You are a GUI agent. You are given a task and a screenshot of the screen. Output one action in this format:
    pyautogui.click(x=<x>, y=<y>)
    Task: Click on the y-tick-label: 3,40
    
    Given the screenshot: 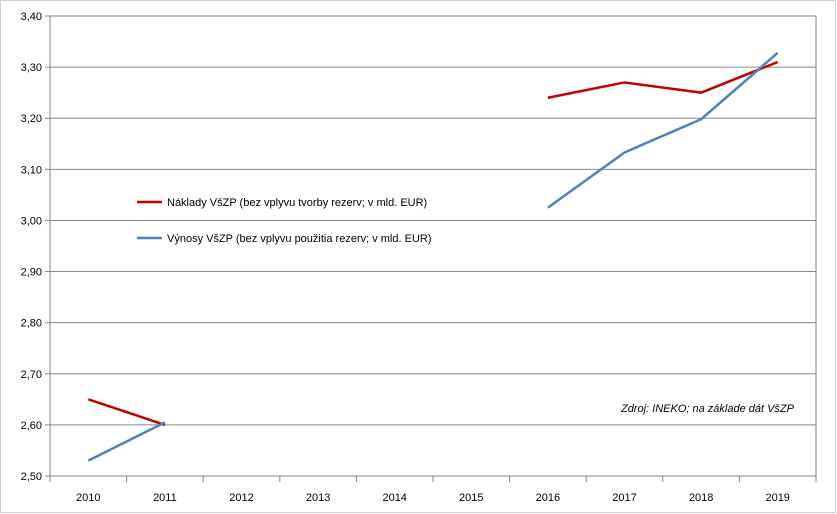 What is the action you would take?
    pyautogui.click(x=31, y=17)
    